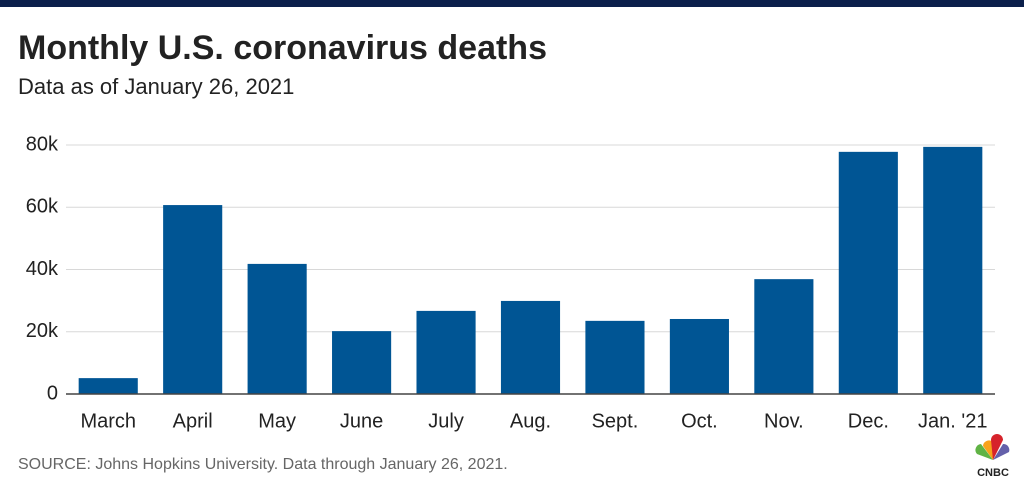 The image size is (1024, 484). What do you see at coordinates (156, 86) in the screenshot?
I see `chart-subtitle: Data as of January 26, 2021` at bounding box center [156, 86].